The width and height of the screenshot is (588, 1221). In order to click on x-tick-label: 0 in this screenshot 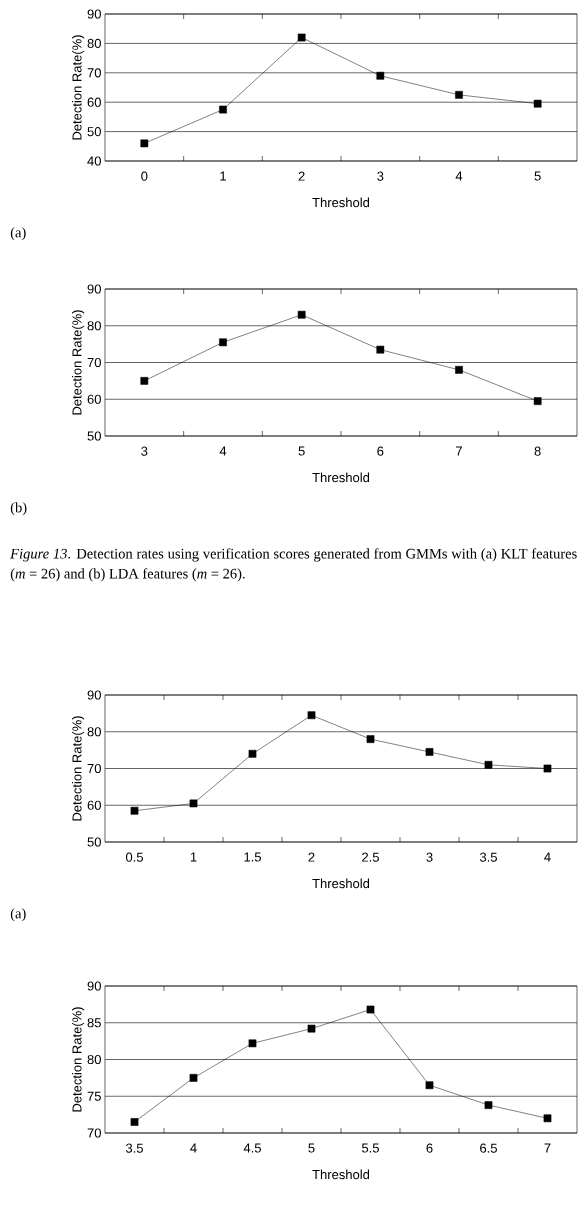, I will do `click(144, 176)`.